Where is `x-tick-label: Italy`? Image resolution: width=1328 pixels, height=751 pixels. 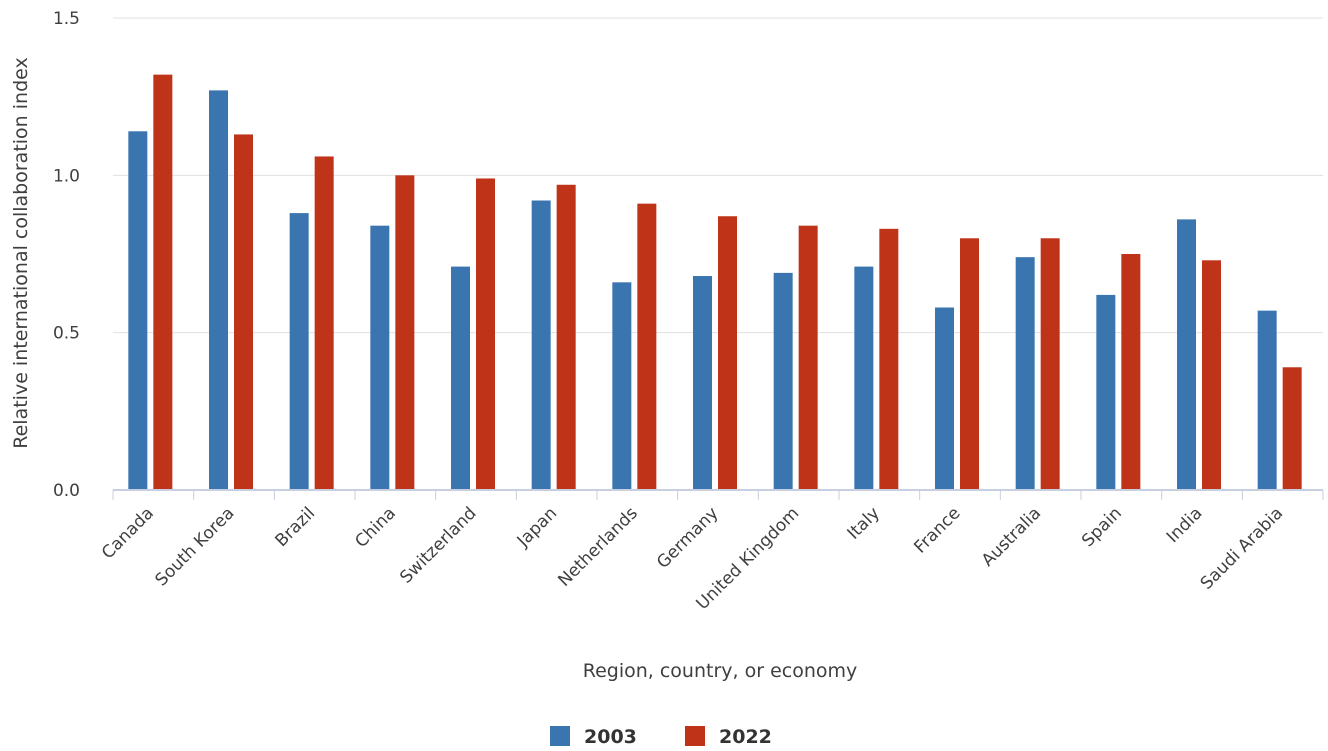 x-tick-label: Italy is located at coordinates (864, 523).